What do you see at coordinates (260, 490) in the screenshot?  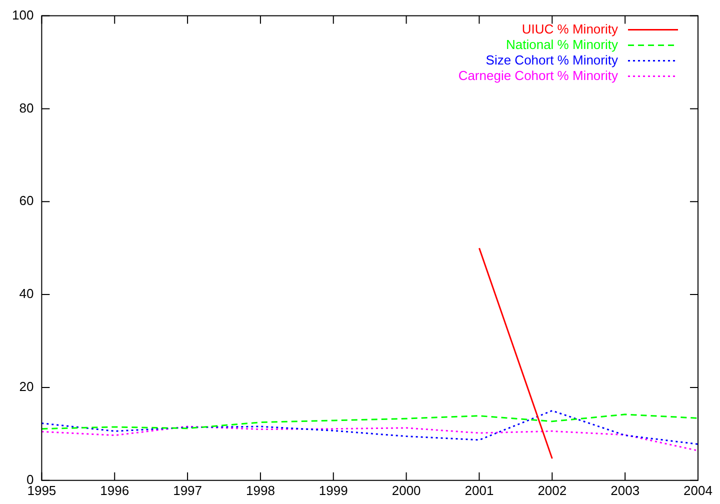 I see `x-tick-label: 1998` at bounding box center [260, 490].